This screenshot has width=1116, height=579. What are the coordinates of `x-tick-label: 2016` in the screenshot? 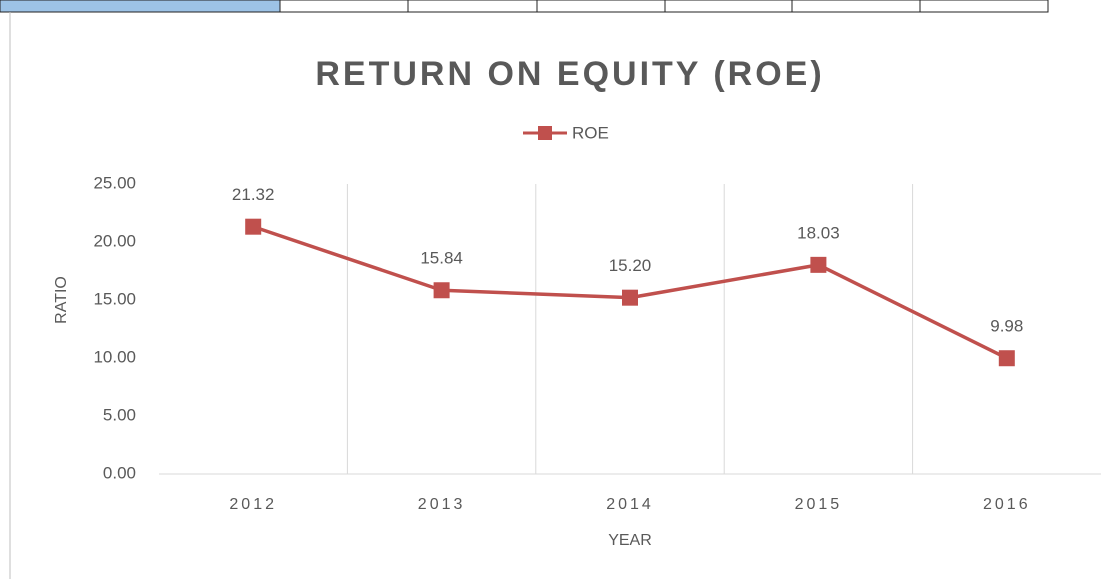 It's located at (1007, 504).